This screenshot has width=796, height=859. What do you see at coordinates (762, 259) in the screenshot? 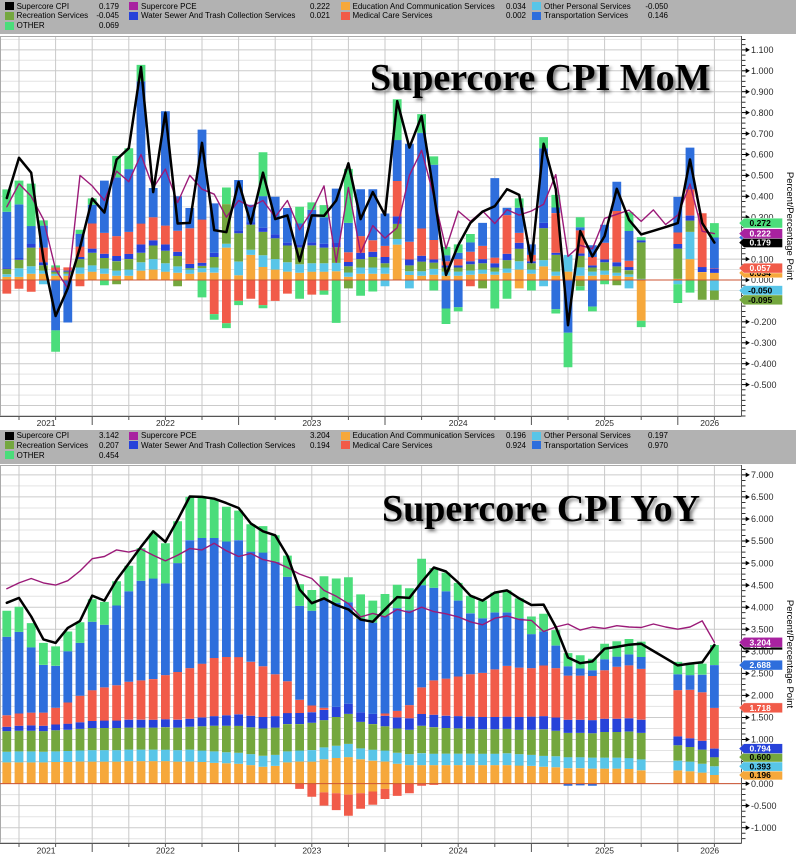
I see `svg-text: 0.100` at bounding box center [762, 259].